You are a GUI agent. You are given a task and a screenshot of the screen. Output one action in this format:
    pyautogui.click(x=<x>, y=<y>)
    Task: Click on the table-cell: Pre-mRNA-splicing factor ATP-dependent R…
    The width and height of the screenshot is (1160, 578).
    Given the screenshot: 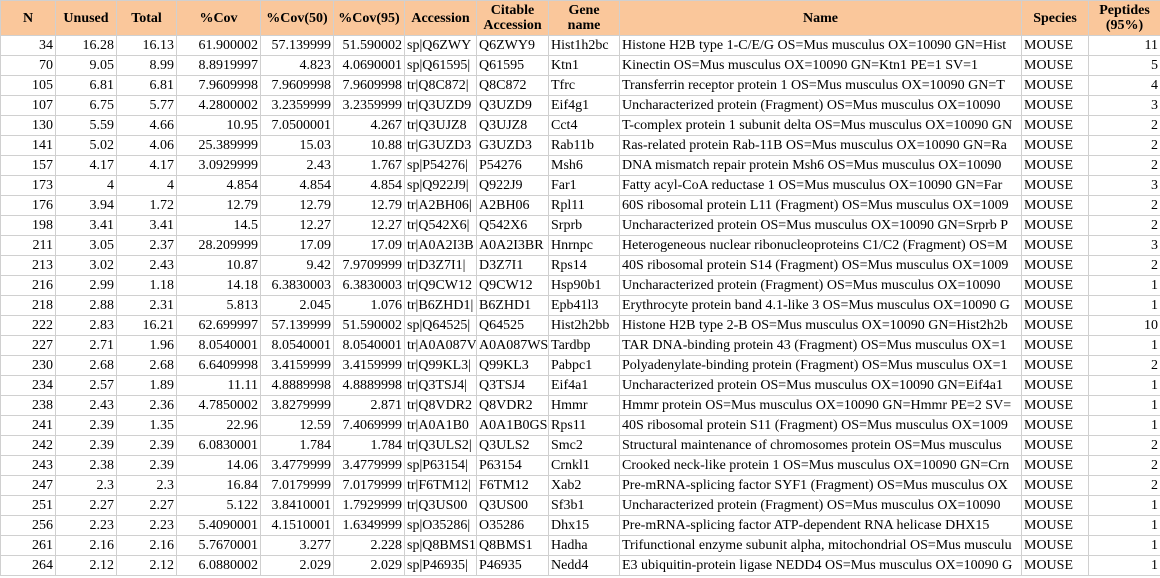 What is the action you would take?
    pyautogui.click(x=820, y=525)
    